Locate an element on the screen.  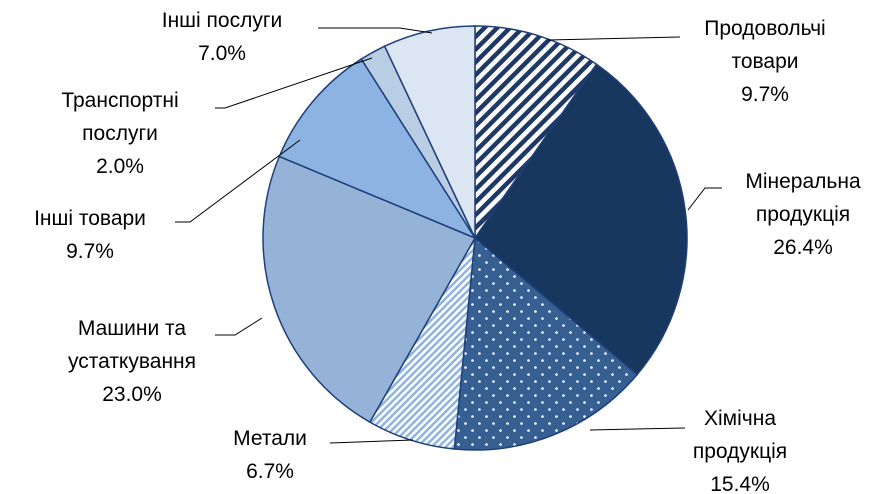
slice-label: Метали 6.7% is located at coordinates (270, 455).